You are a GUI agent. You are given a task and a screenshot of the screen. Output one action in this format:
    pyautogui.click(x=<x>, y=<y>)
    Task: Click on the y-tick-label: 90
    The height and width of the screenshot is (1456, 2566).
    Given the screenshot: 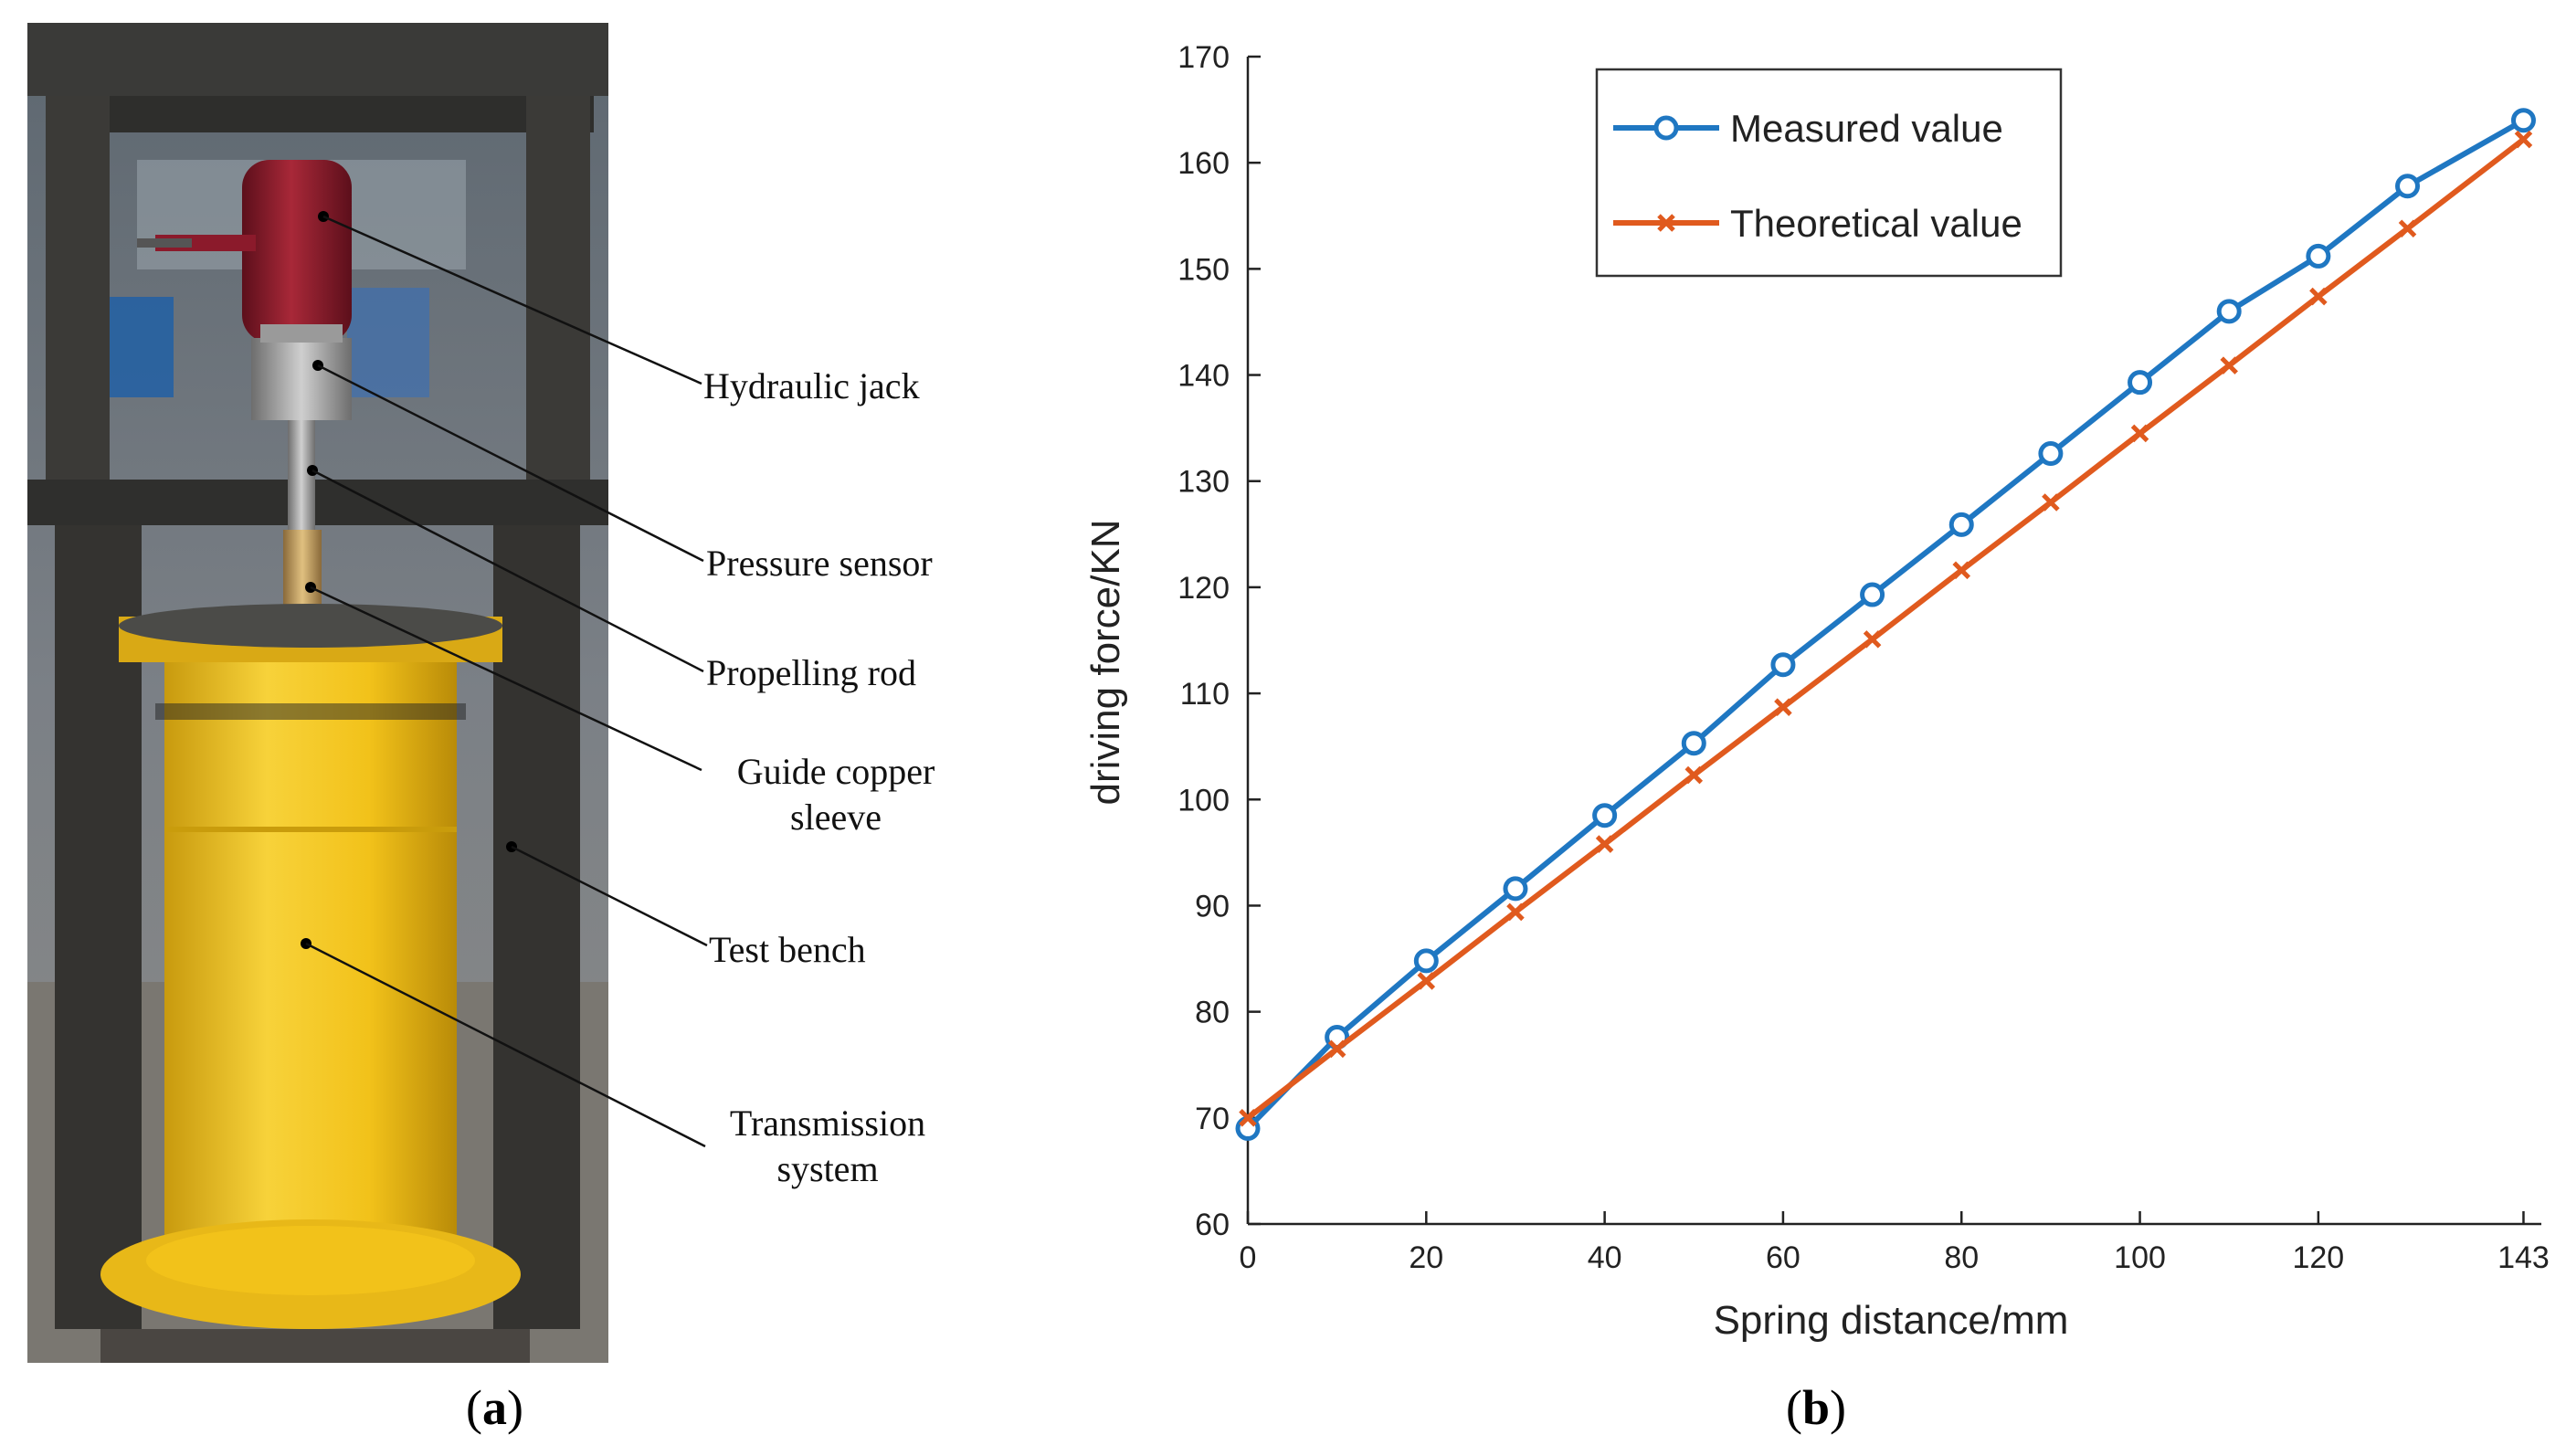 What is the action you would take?
    pyautogui.click(x=1213, y=906)
    